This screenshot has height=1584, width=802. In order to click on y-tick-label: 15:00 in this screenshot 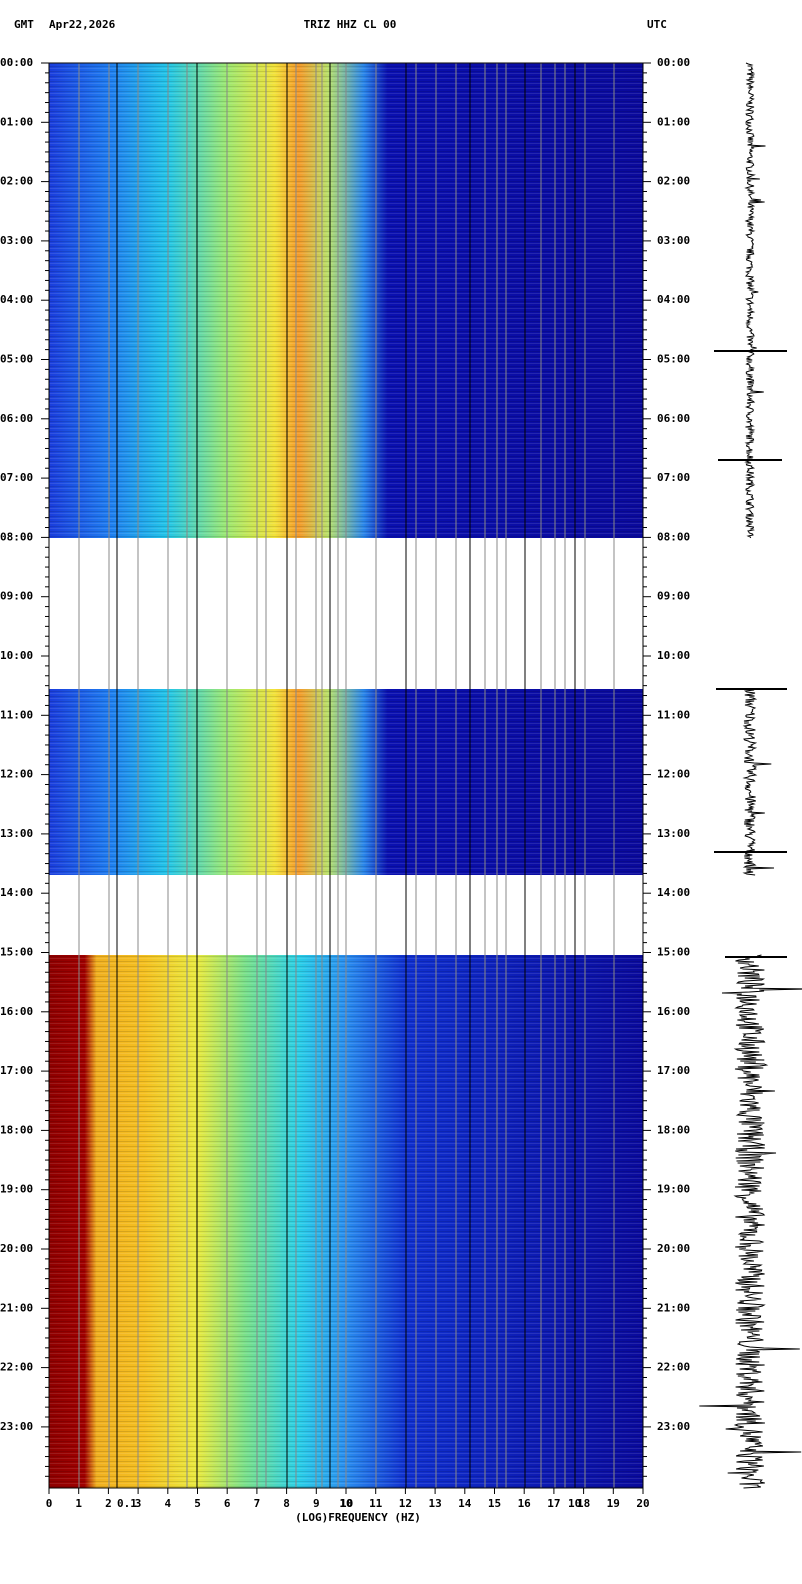, I will do `click(16, 952)`.